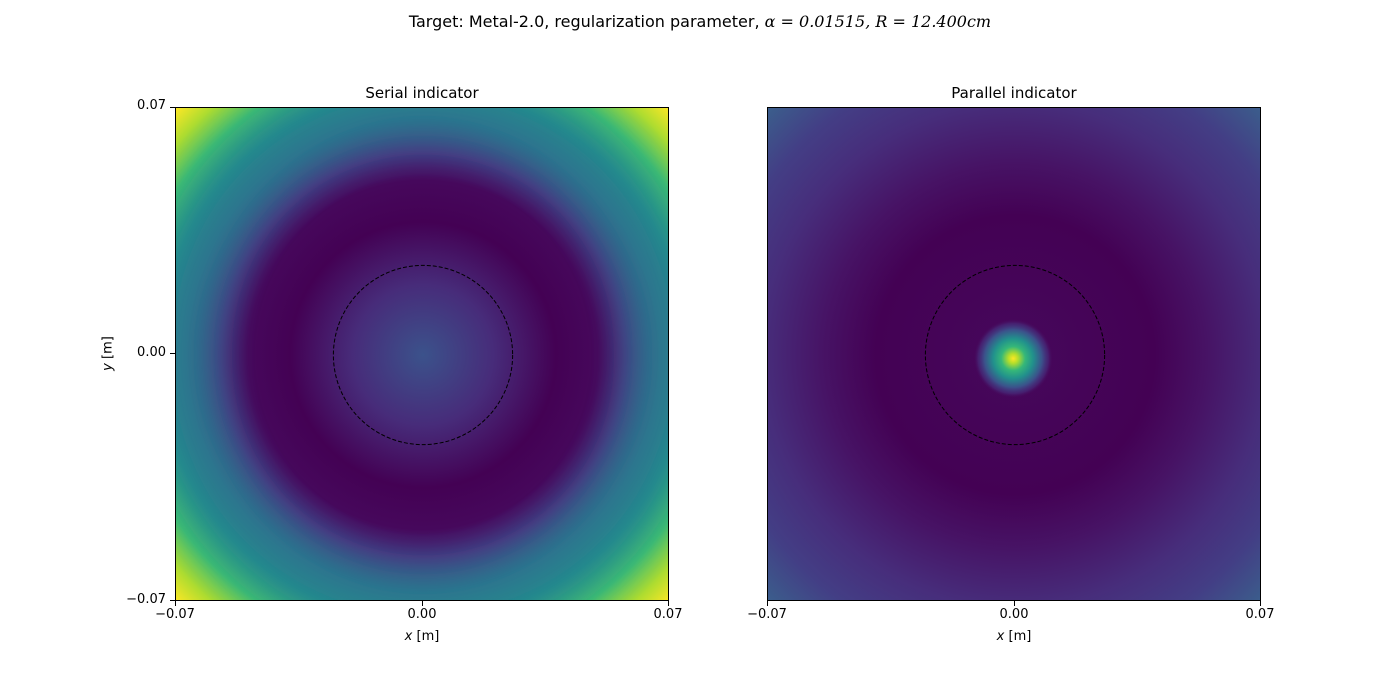 The width and height of the screenshot is (1400, 700). What do you see at coordinates (151, 352) in the screenshot?
I see `y-tick-label: 0.00` at bounding box center [151, 352].